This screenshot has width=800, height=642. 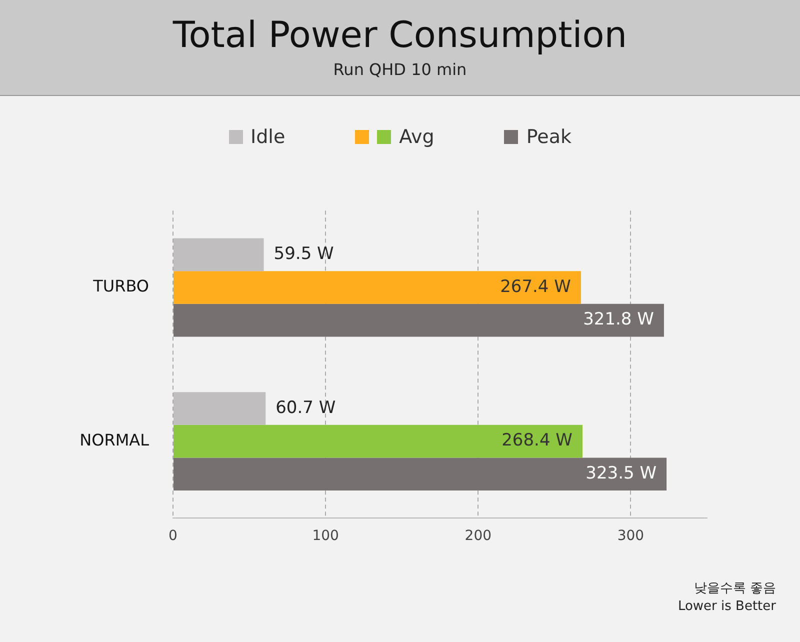 I want to click on legend-label: Avg, so click(x=416, y=137).